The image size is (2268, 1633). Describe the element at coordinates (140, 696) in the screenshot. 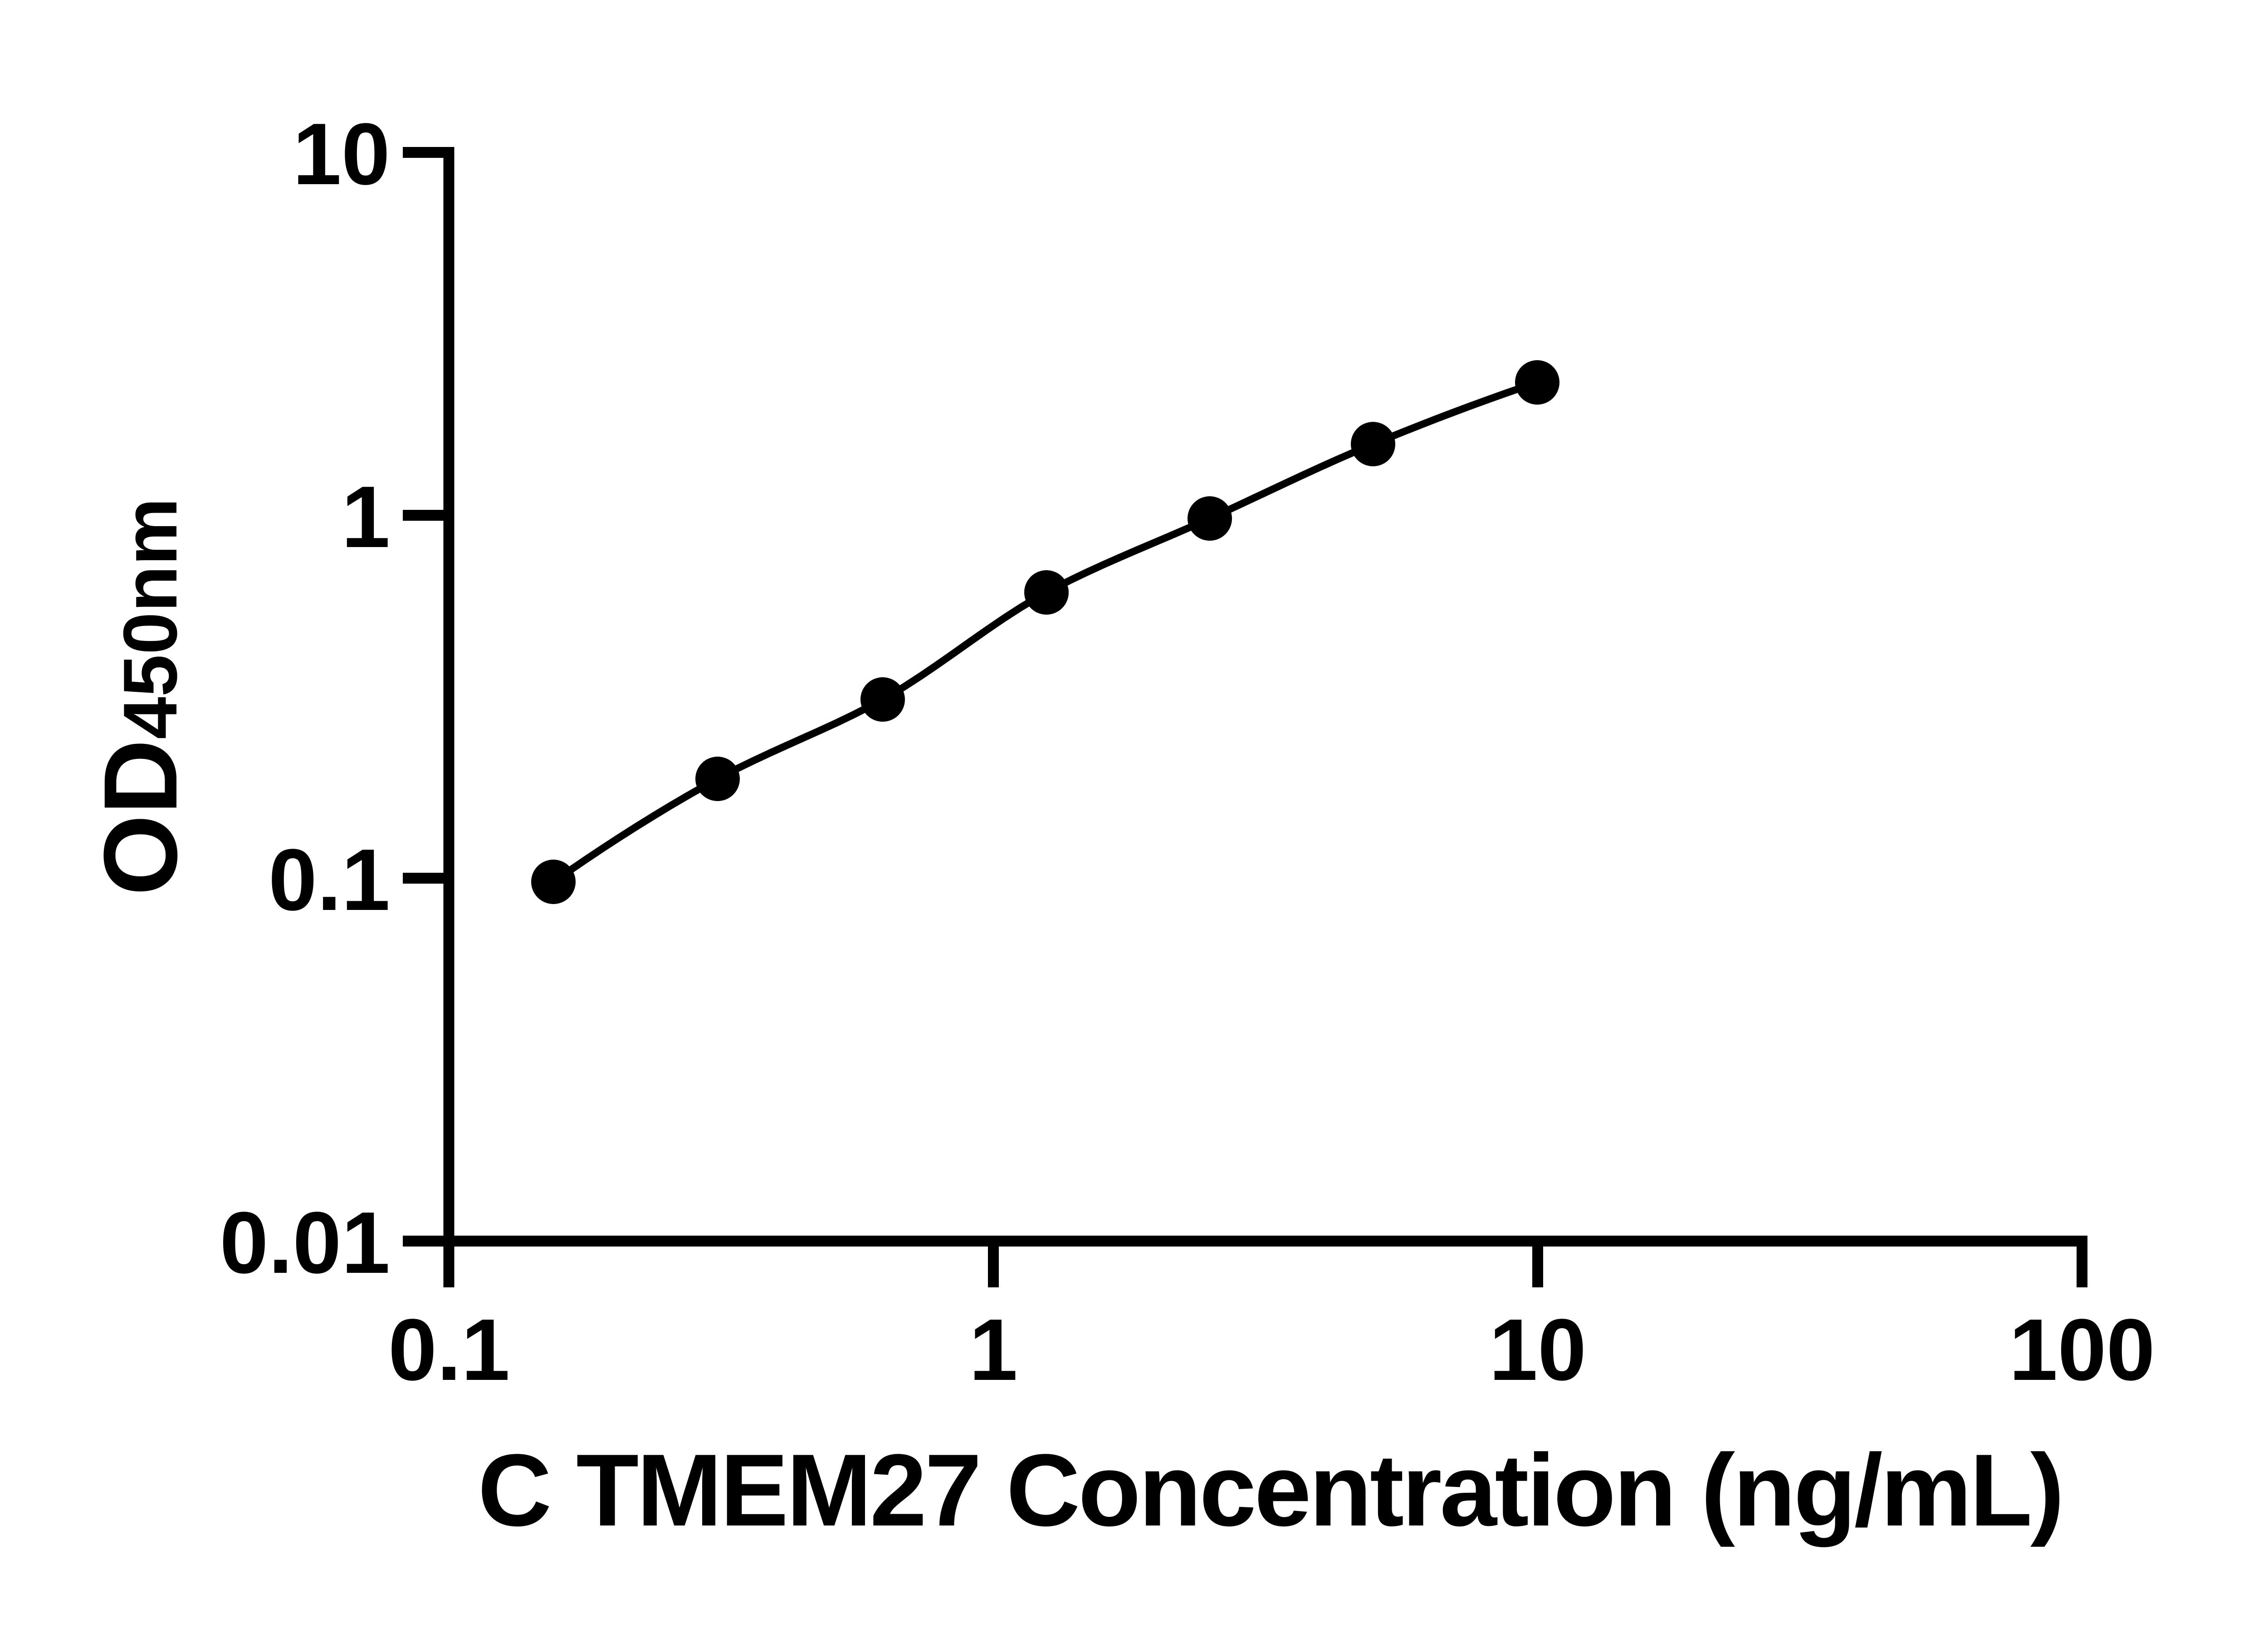

I see `svg-text: OD450nm` at that location.